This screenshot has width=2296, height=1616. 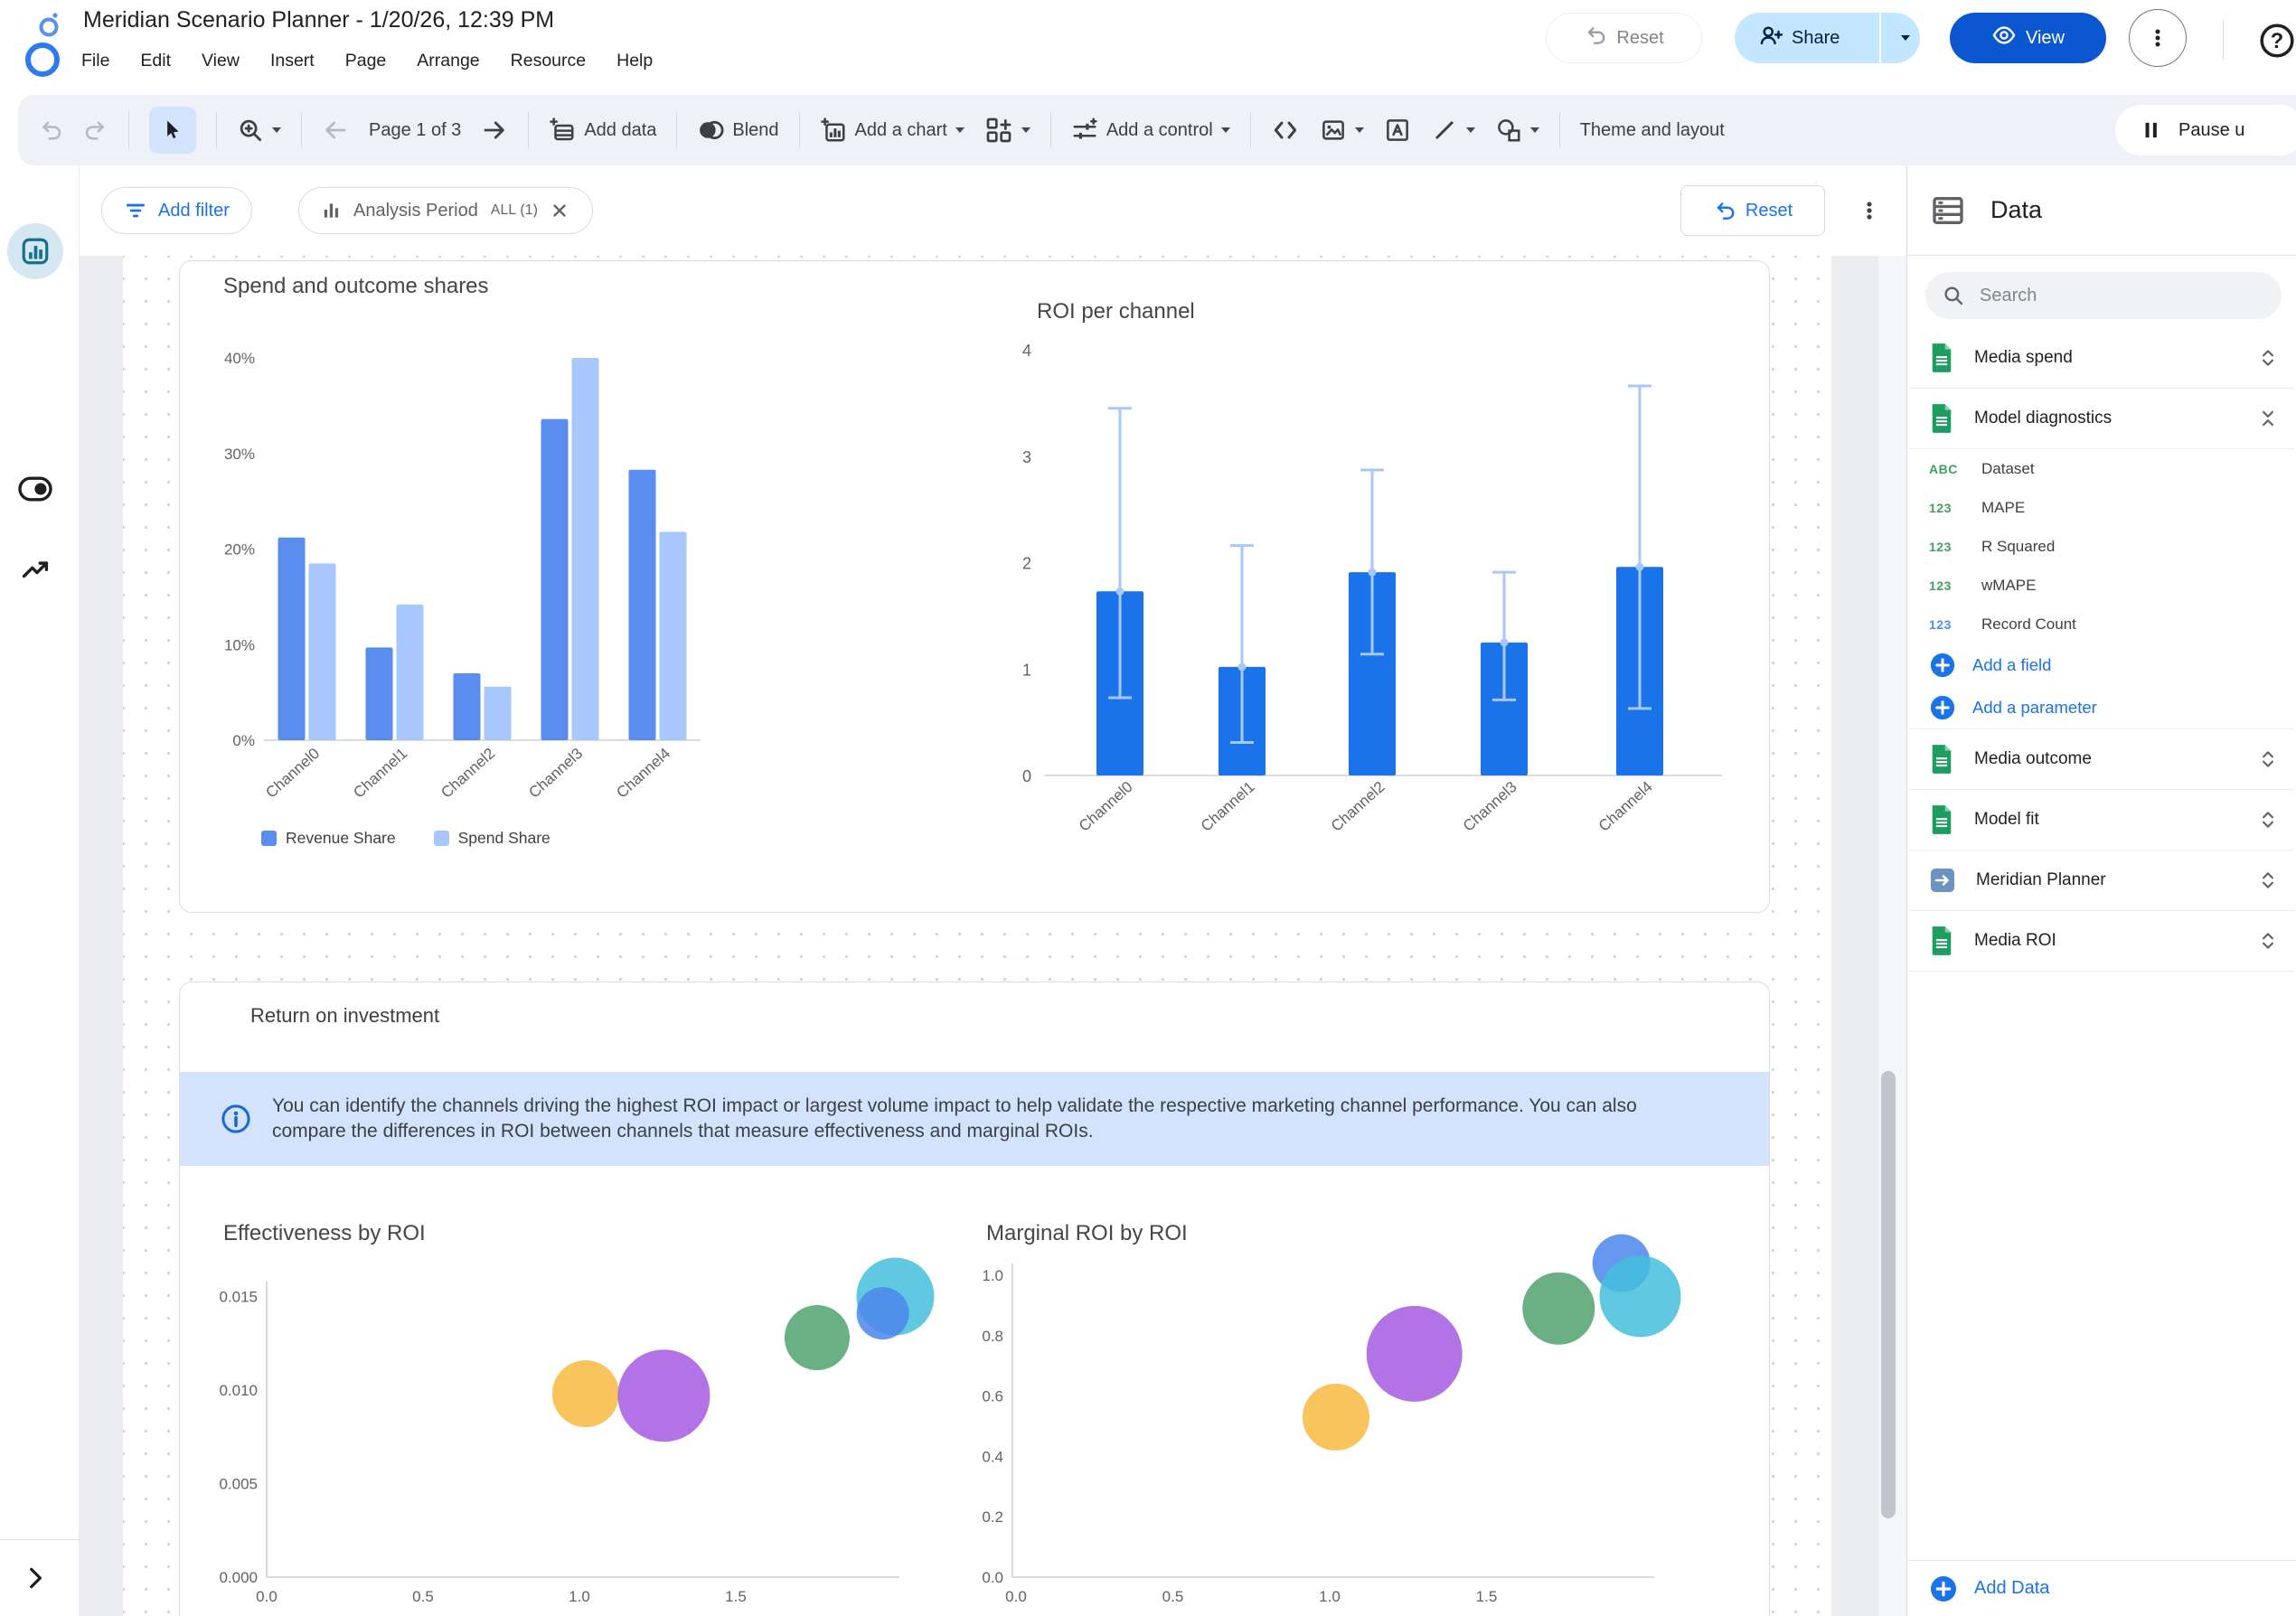 What do you see at coordinates (503, 838) in the screenshot?
I see `legend-label: Spend Share` at bounding box center [503, 838].